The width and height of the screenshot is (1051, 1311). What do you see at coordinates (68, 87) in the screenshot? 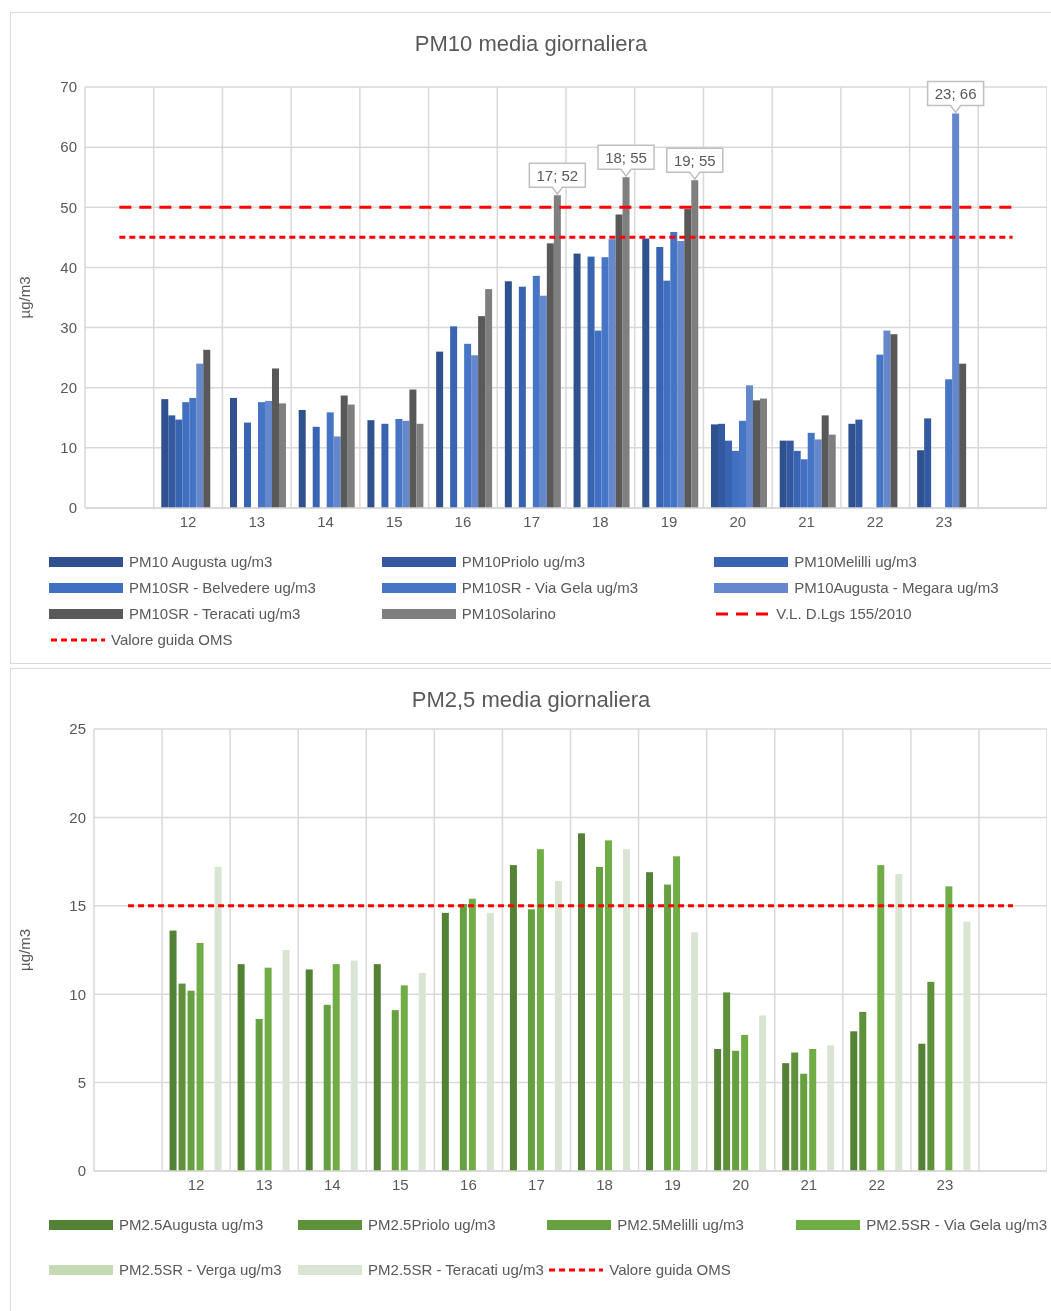
I see `y-tick-label: 70` at bounding box center [68, 87].